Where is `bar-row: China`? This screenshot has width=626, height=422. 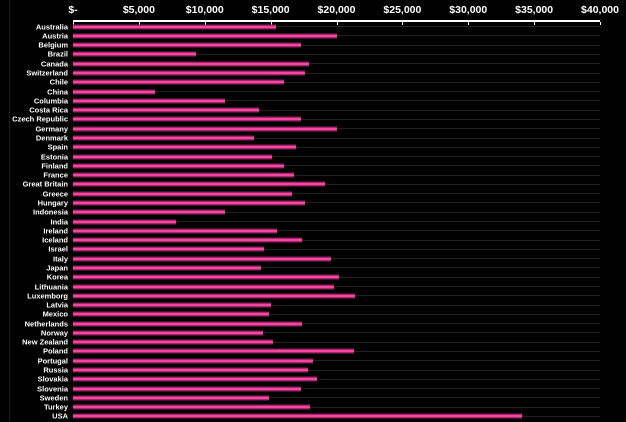
bar-row: China is located at coordinates (313, 91).